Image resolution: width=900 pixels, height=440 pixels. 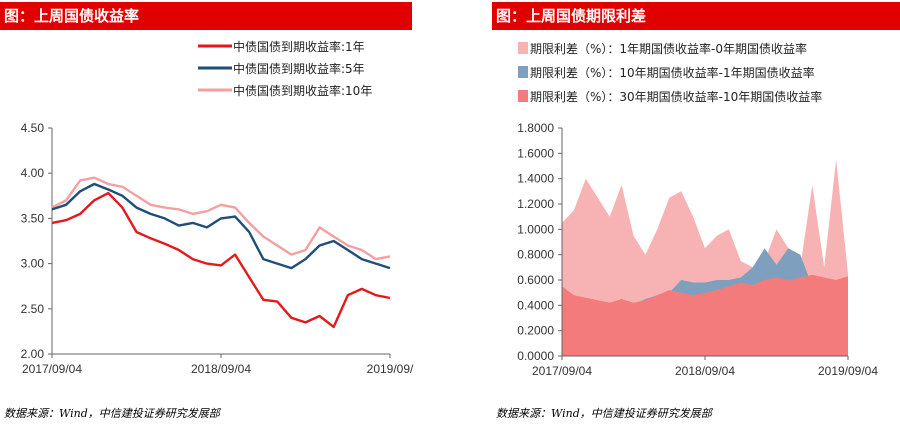 What do you see at coordinates (535, 153) in the screenshot?
I see `y-tick-label: 1.6000` at bounding box center [535, 153].